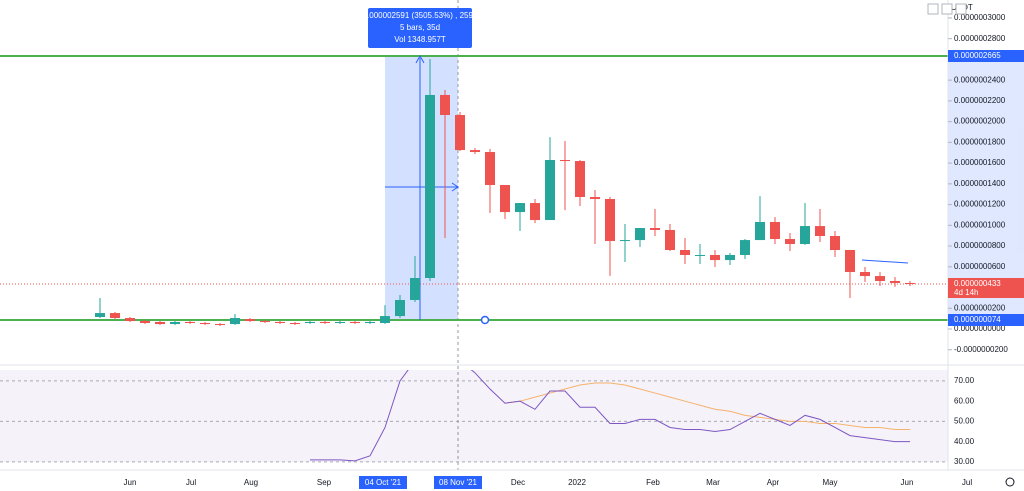 This screenshot has width=1024, height=491. Describe the element at coordinates (964, 441) in the screenshot. I see `rsi-tick-label: 40.00` at that location.